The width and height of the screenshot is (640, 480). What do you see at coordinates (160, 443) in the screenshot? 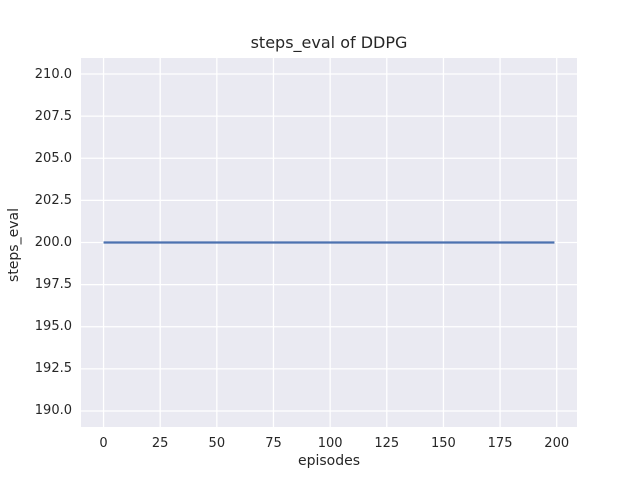
I see `x-tick-label: 25` at bounding box center [160, 443].